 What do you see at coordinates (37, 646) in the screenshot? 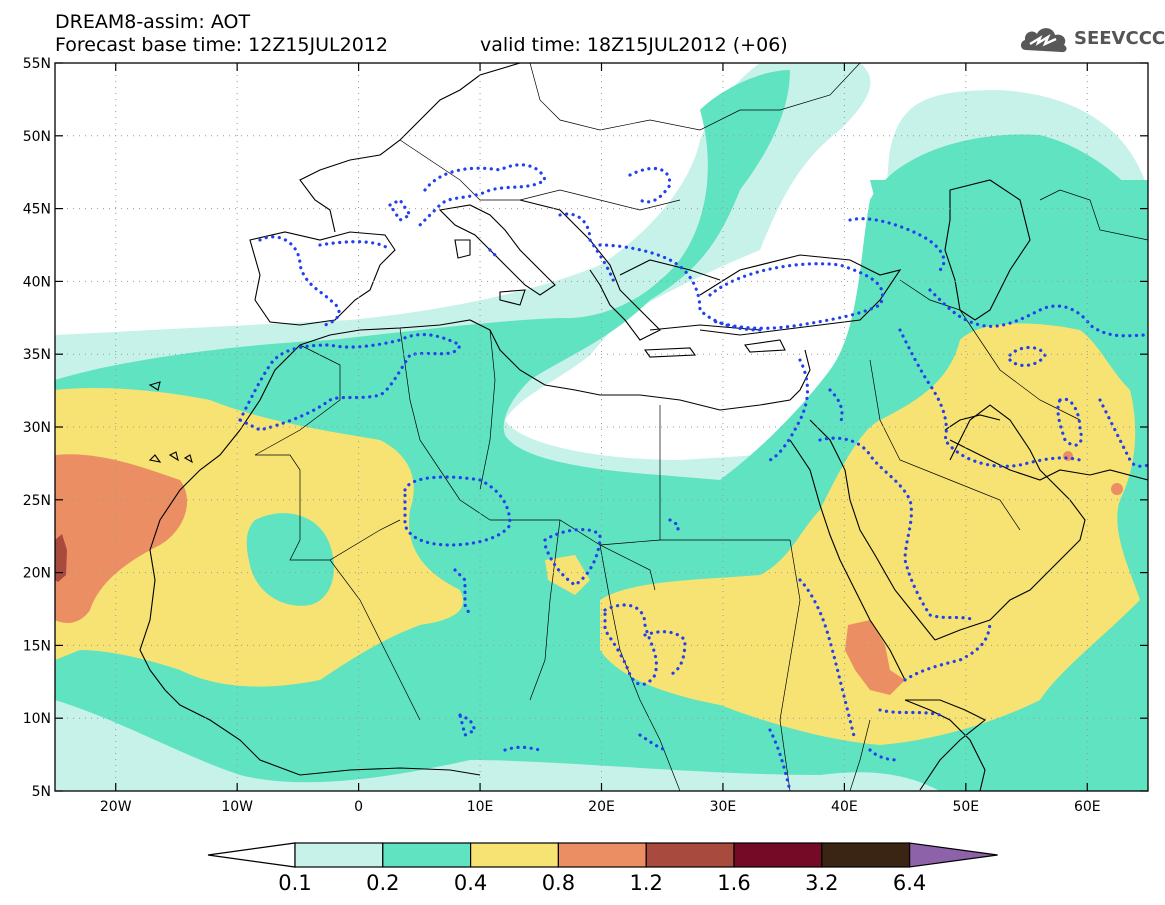
I see `lat-label: 15N` at bounding box center [37, 646].